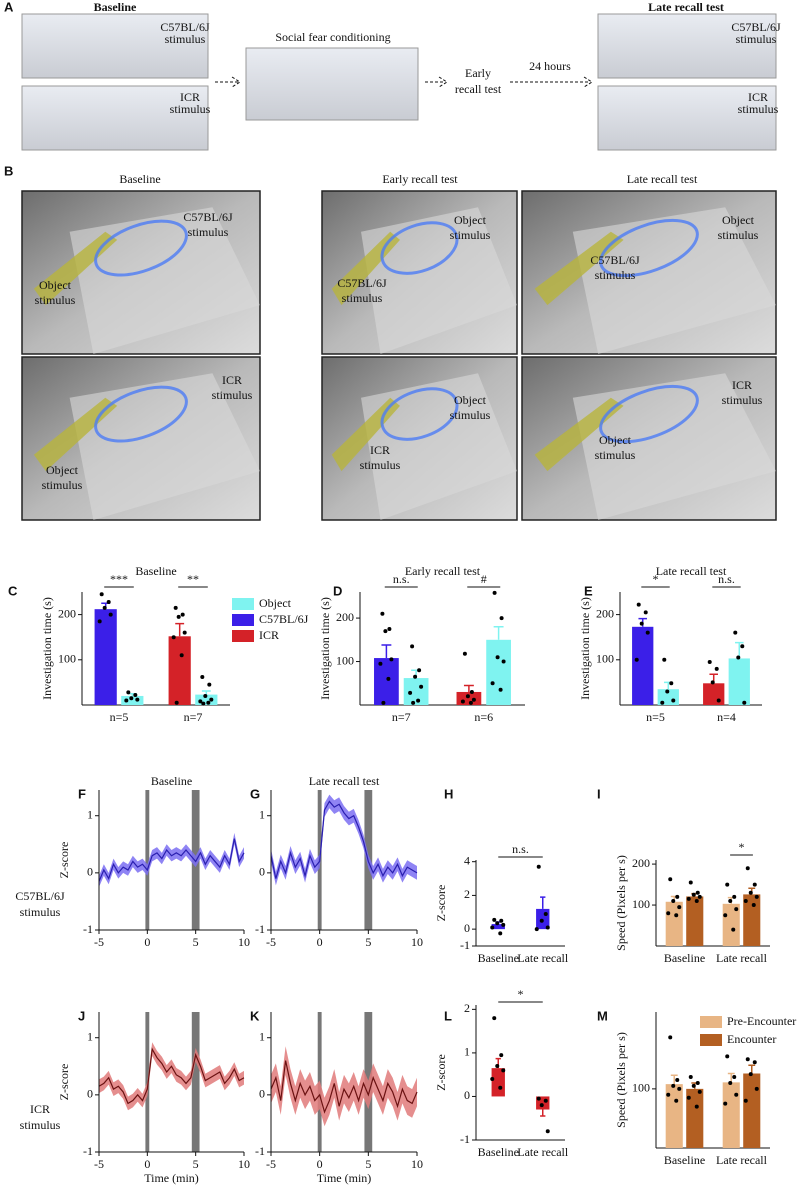 The height and width of the screenshot is (1185, 799). Describe the element at coordinates (478, 73) in the screenshot. I see `stage-title: Early` at that location.